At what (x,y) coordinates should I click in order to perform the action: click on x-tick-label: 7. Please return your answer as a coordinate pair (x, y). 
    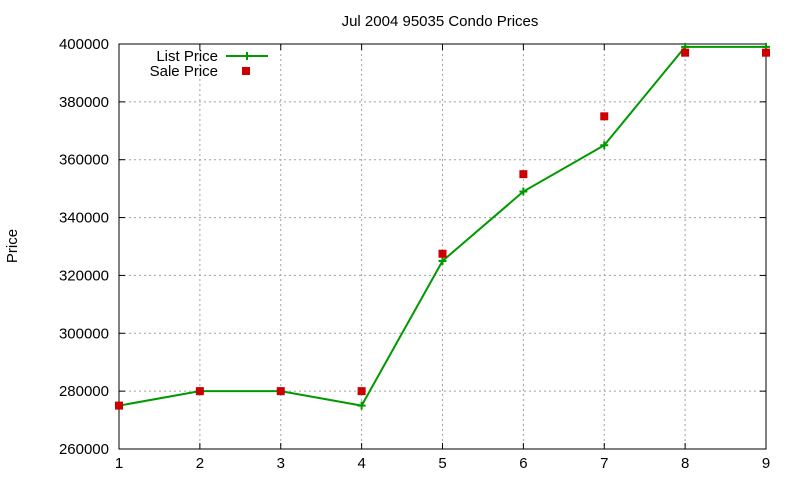
    Looking at the image, I should click on (604, 463).